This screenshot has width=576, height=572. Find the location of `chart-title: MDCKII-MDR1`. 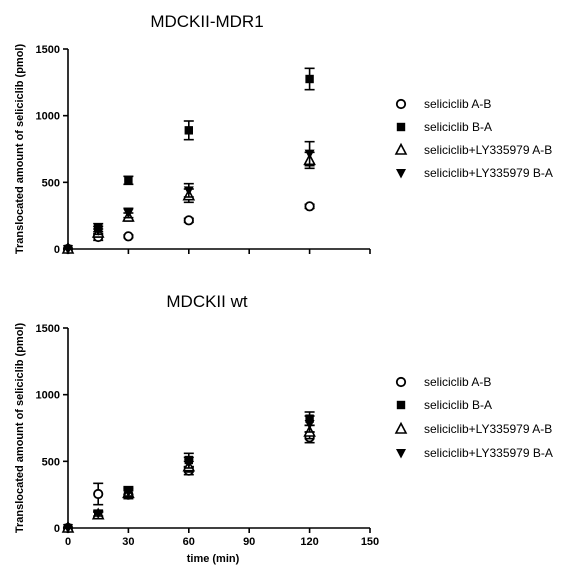

chart-title: MDCKII-MDR1 is located at coordinates (206, 21).